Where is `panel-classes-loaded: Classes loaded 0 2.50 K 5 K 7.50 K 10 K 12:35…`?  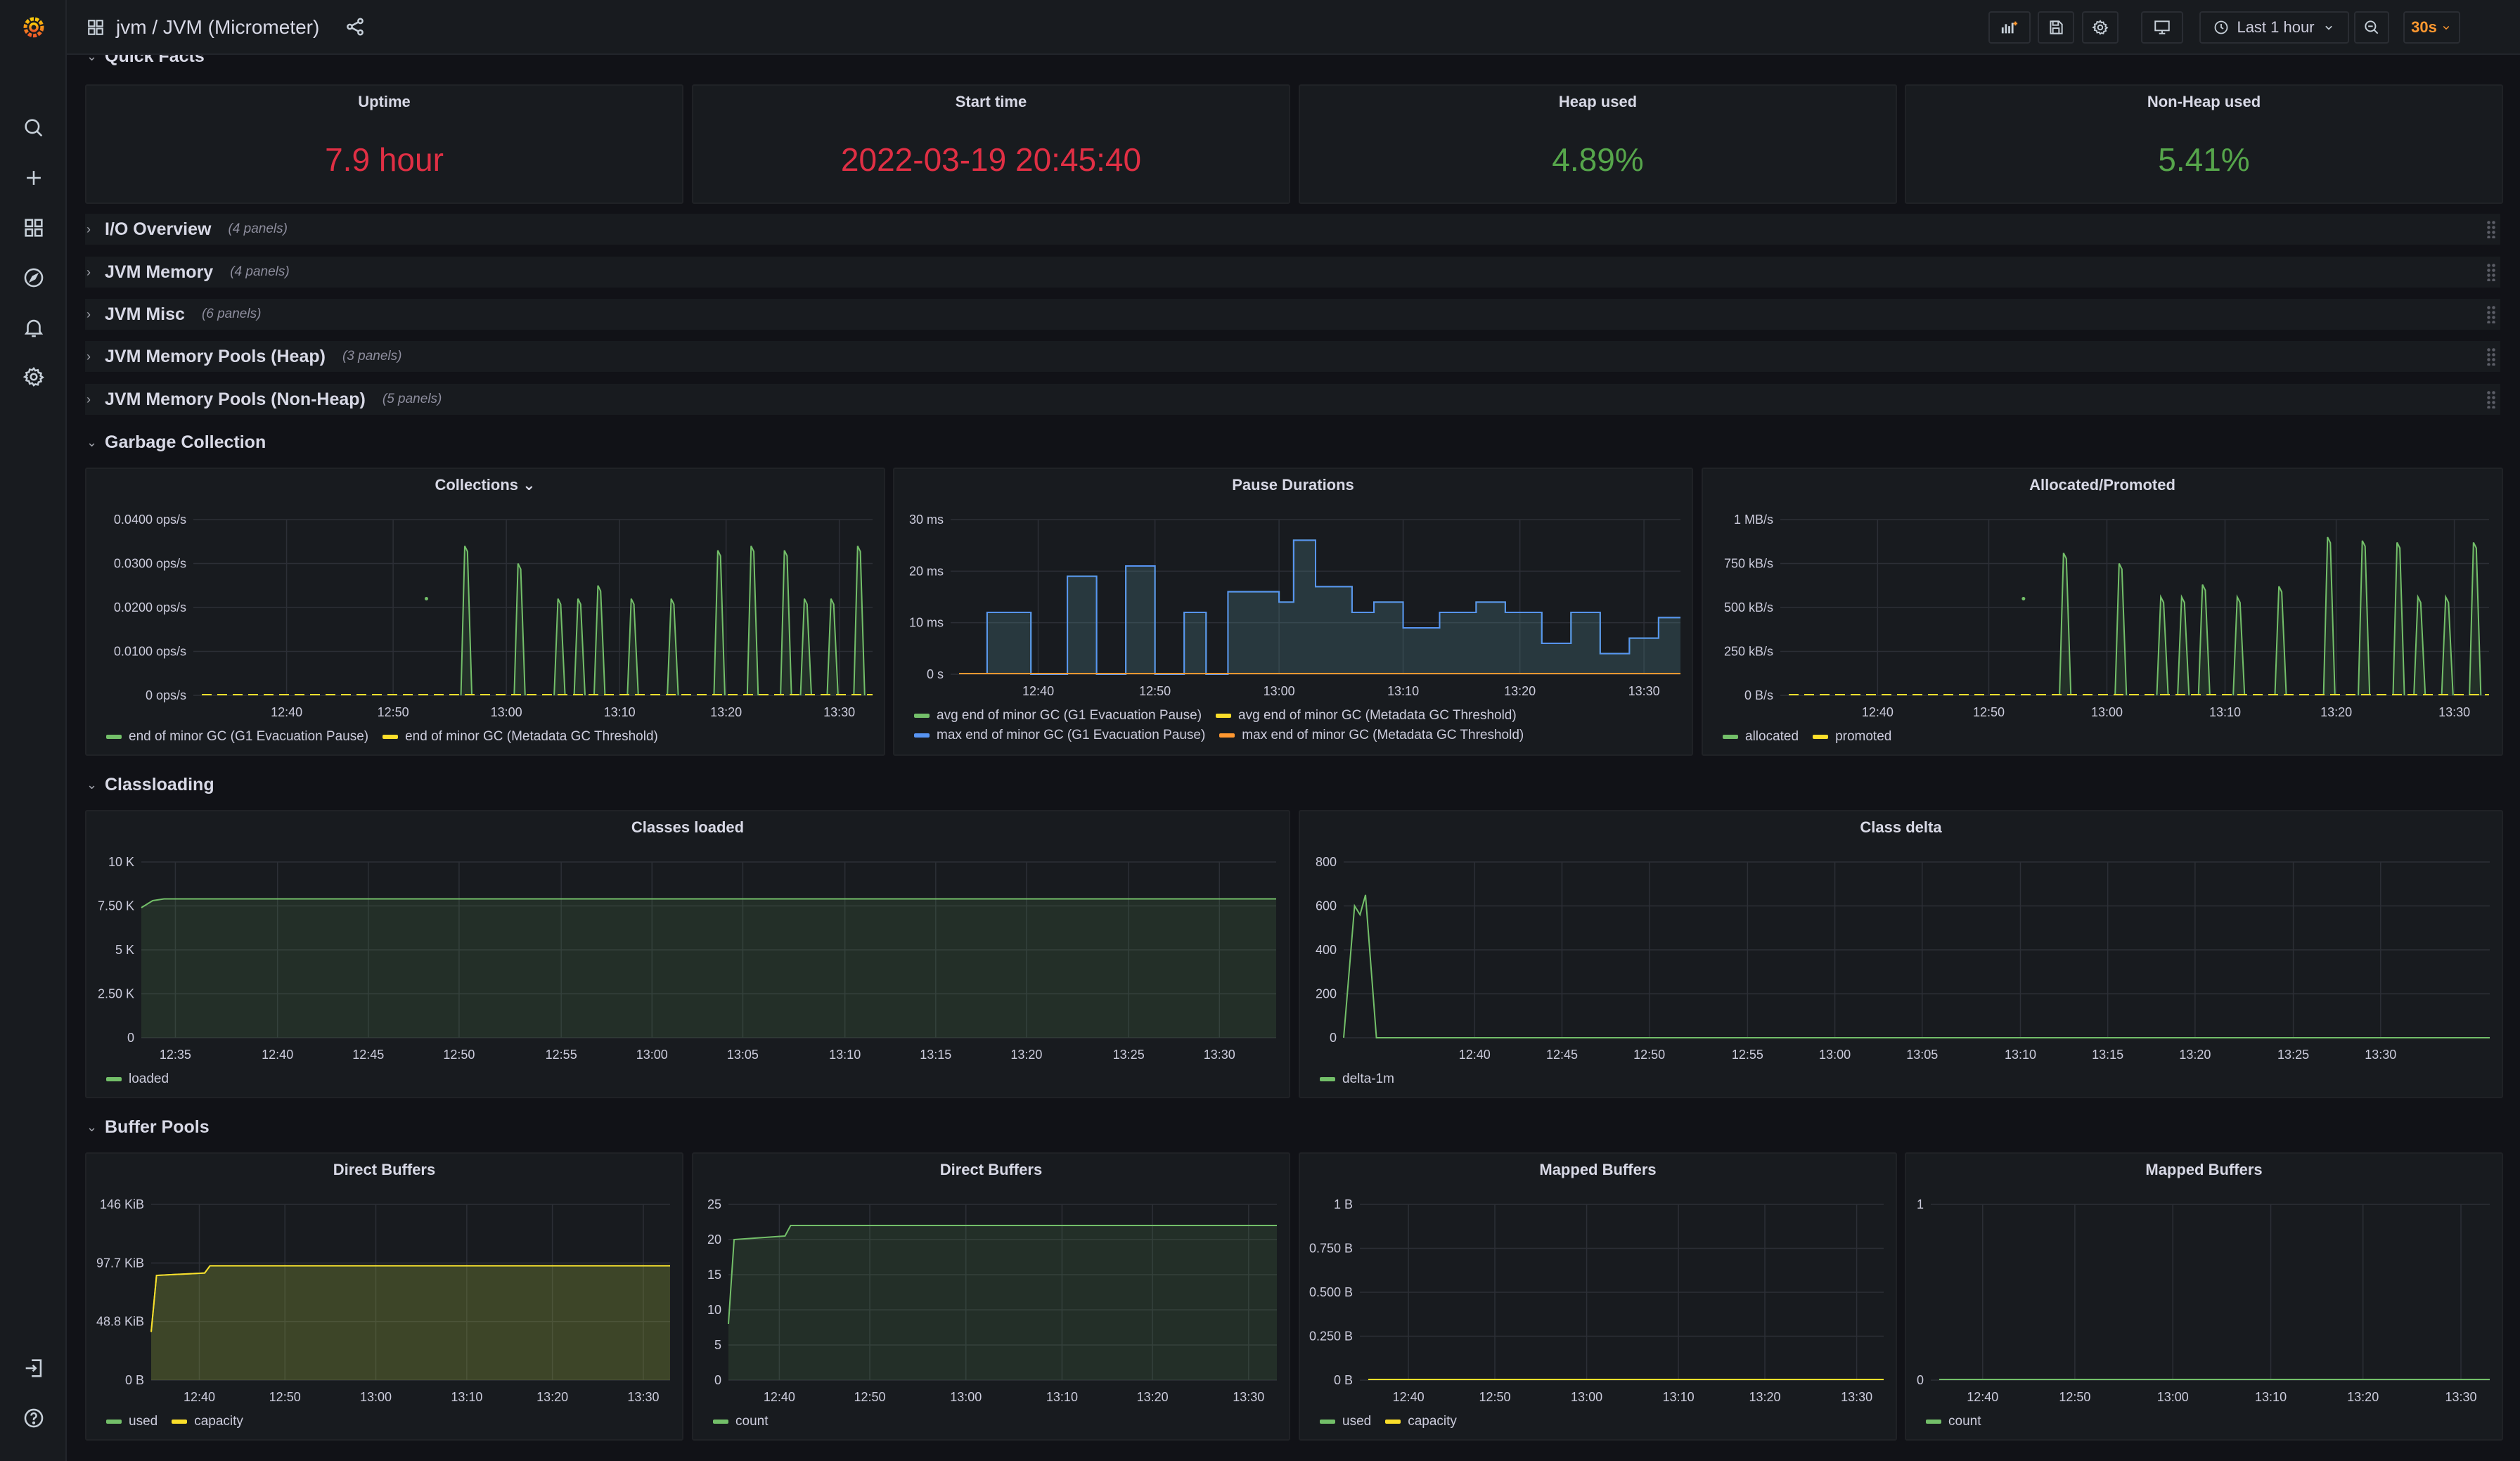
panel-classes-loaded: Classes loaded 0 2.50 K 5 K 7.50 K 10 K 12:35… is located at coordinates (687, 954).